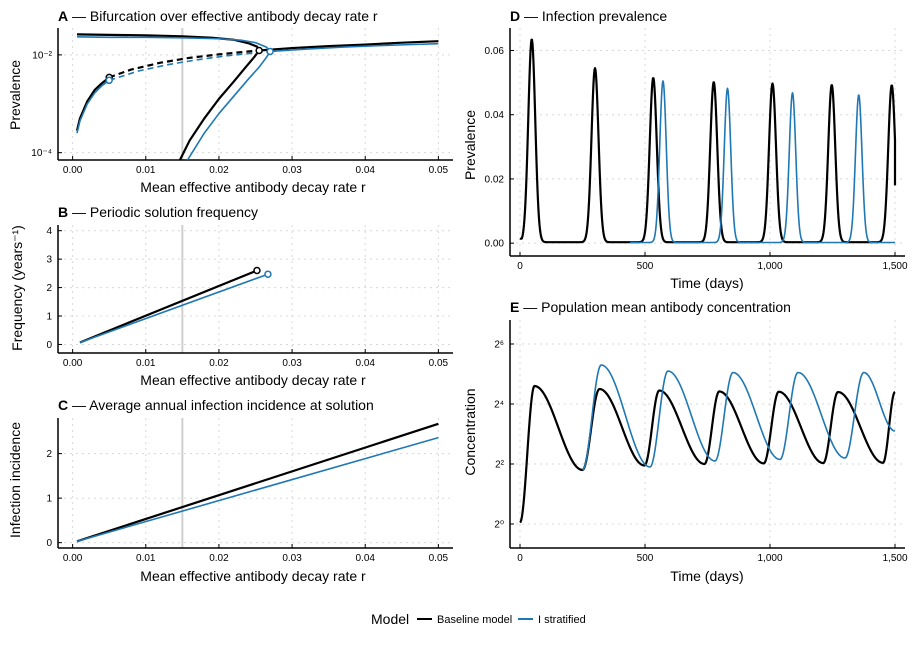  What do you see at coordinates (439, 363) in the screenshot?
I see `panel-b-xtick-label-5: 0.05` at bounding box center [439, 363].